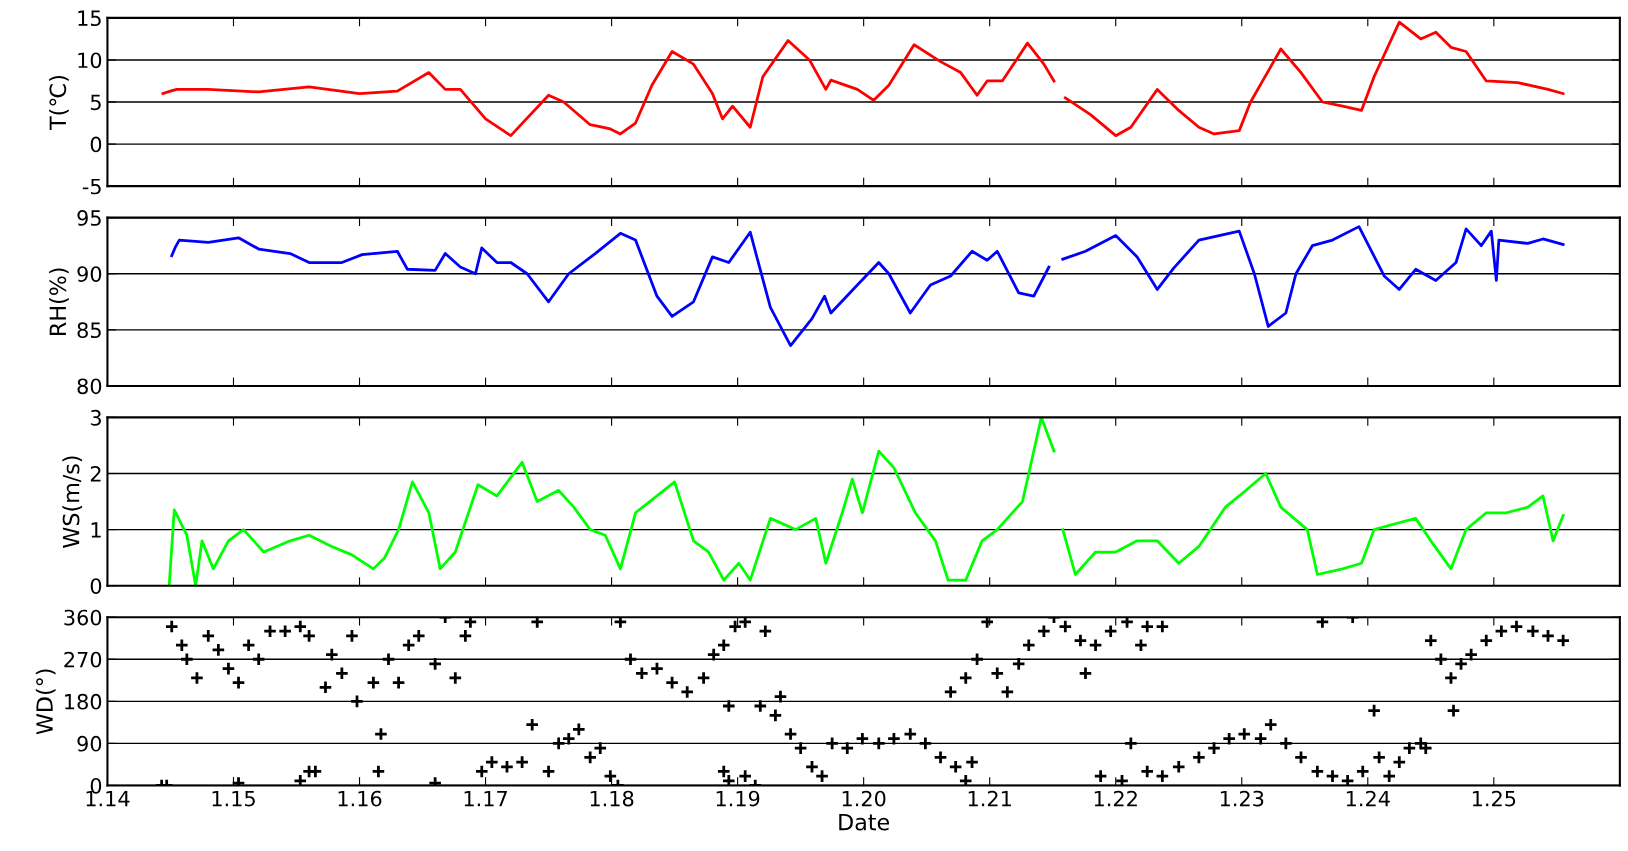 Image resolution: width=1628 pixels, height=851 pixels. Describe the element at coordinates (612, 798) in the screenshot. I see `x-tick-label: 1.18` at that location.